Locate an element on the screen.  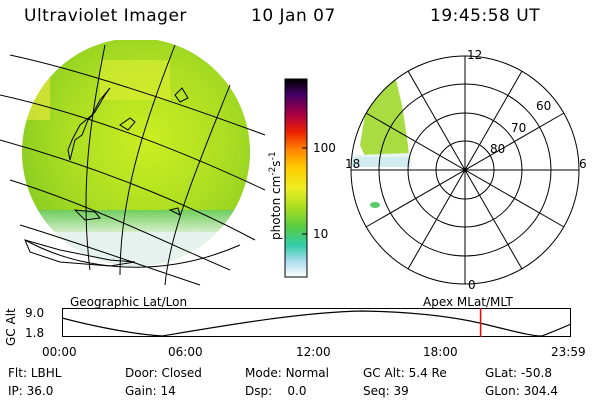
image-date: 10 Jan 07 is located at coordinates (293, 16).